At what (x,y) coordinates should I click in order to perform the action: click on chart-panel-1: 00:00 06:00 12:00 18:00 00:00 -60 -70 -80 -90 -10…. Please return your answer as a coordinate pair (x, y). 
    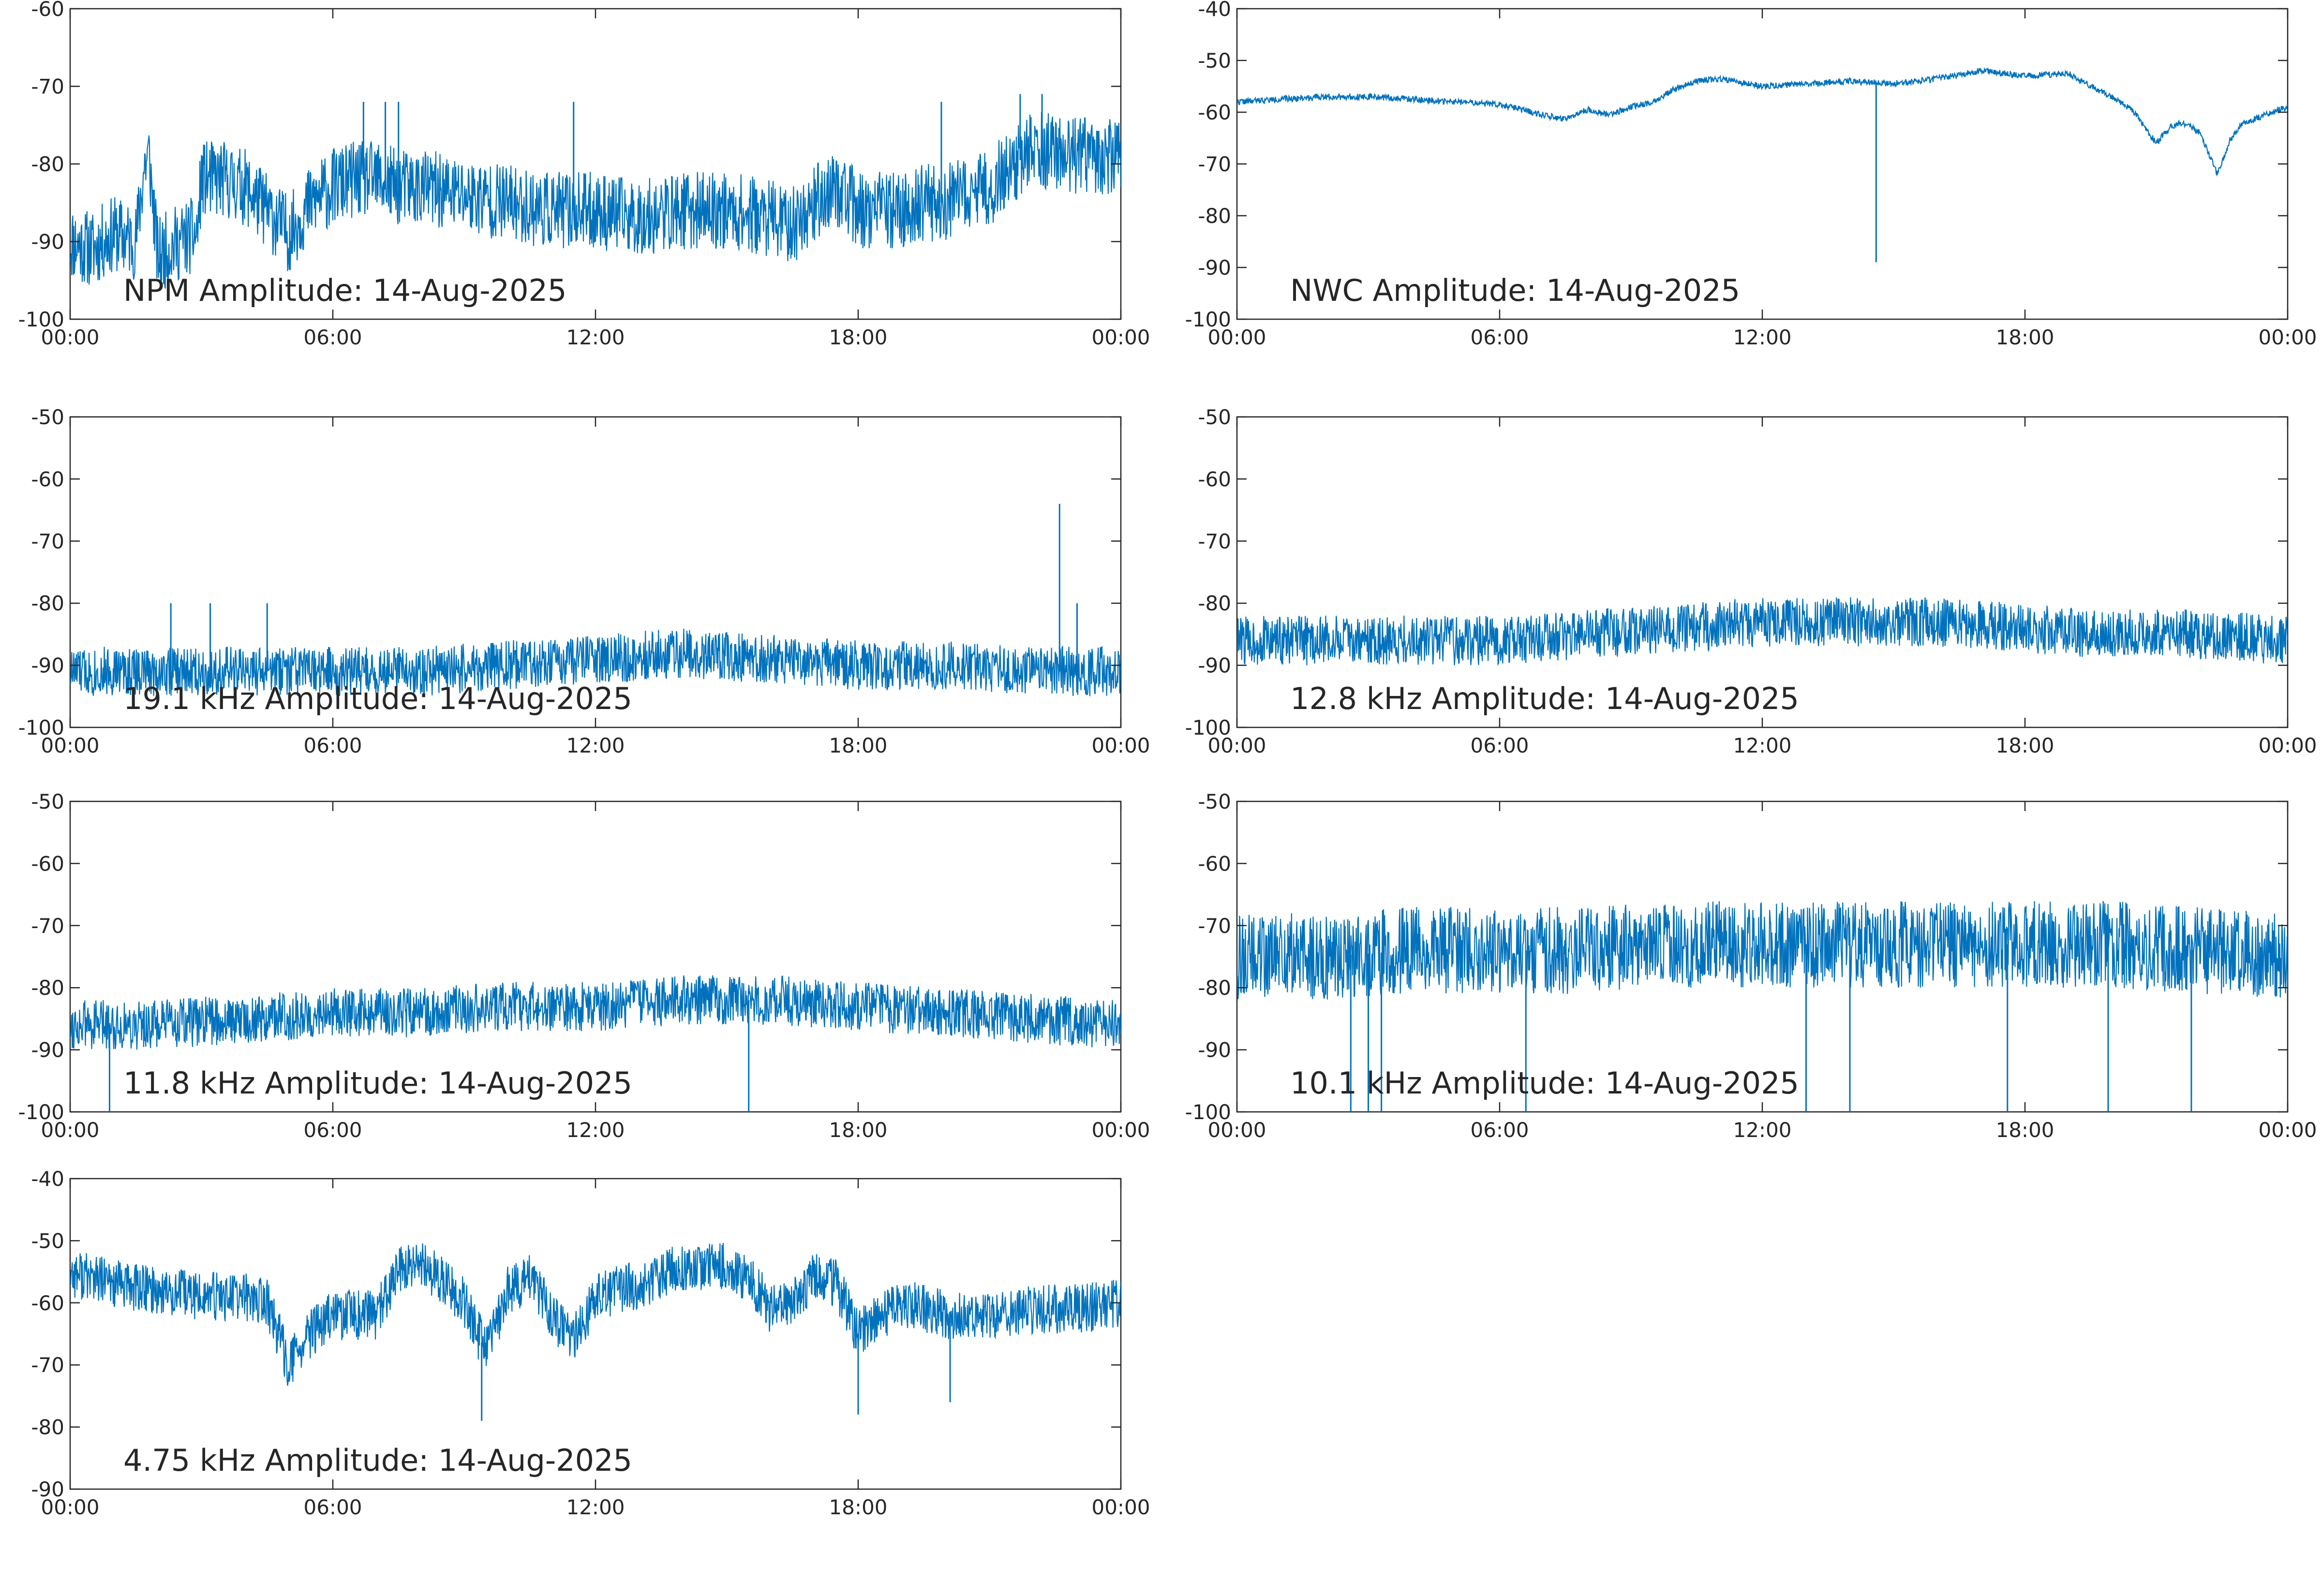
    Looking at the image, I should click on (584, 174).